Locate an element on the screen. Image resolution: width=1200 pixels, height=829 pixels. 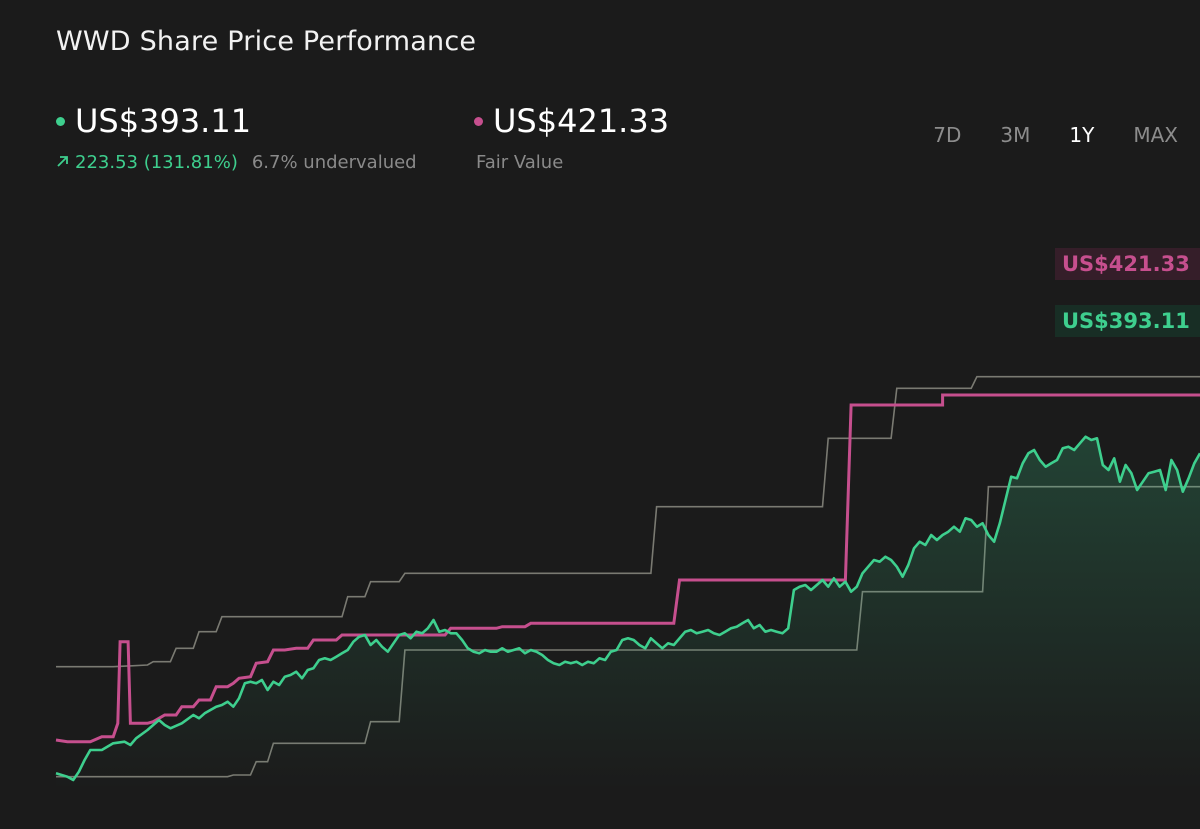
price-end-label-text: US$393.11 is located at coordinates (1126, 321).